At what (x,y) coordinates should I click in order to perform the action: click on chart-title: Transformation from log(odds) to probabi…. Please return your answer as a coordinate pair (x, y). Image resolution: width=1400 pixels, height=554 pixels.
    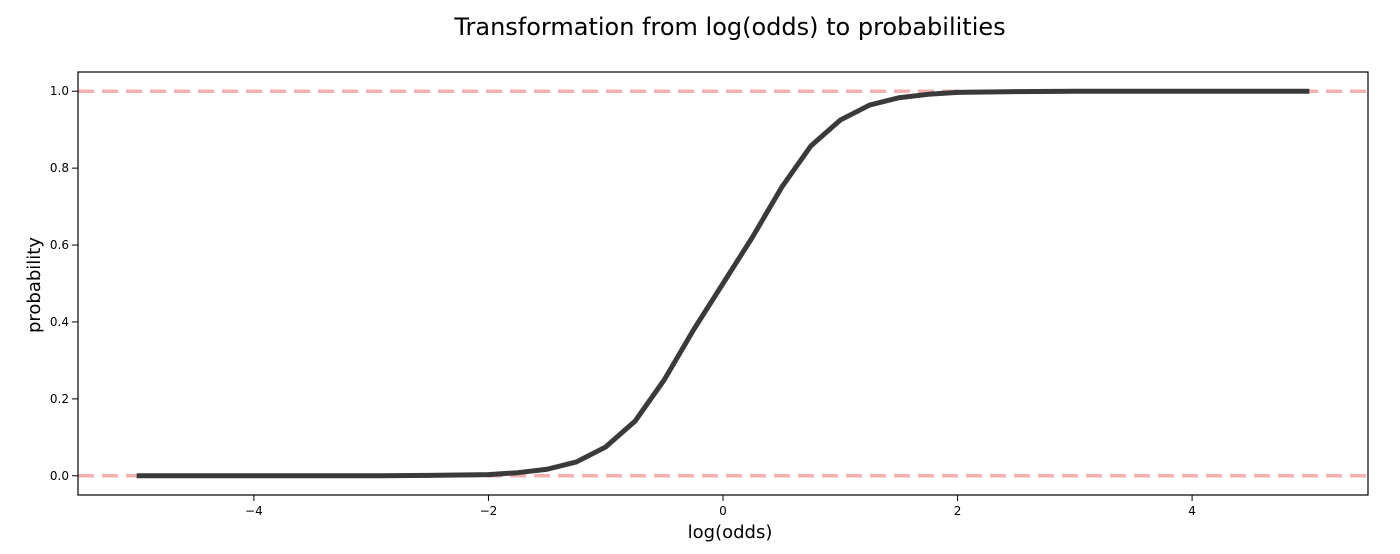
    Looking at the image, I should click on (729, 27).